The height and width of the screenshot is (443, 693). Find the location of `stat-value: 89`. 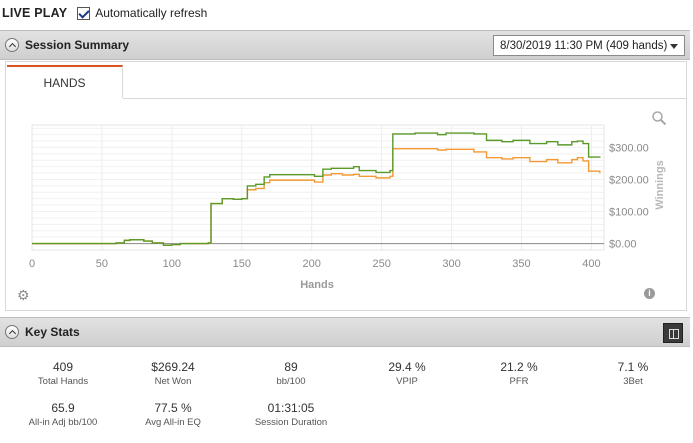

stat-value: 89 is located at coordinates (291, 367).